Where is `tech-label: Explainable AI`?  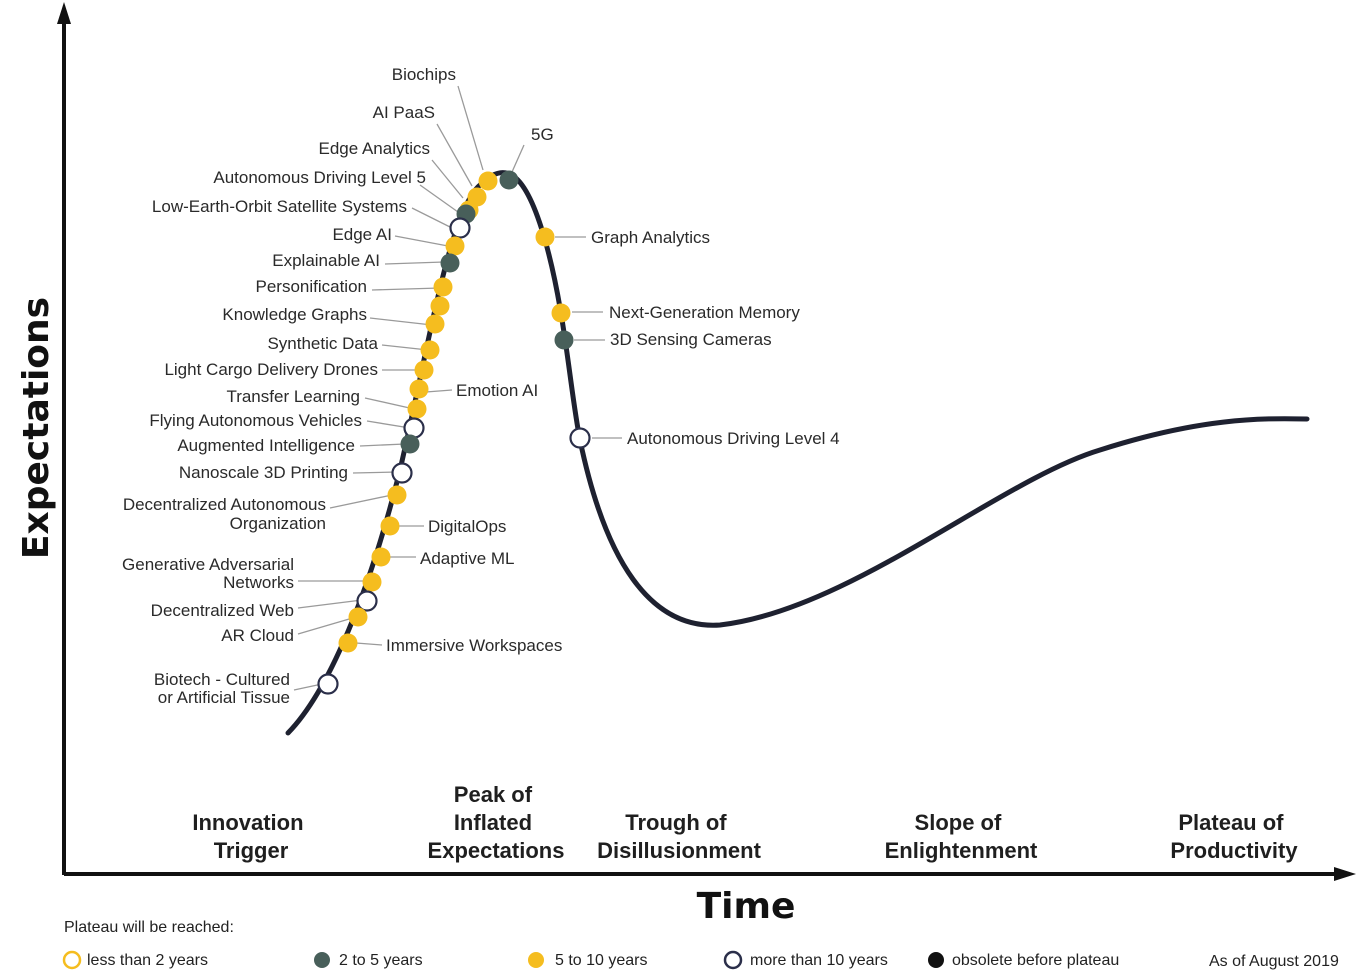
tech-label: Explainable AI is located at coordinates (326, 260).